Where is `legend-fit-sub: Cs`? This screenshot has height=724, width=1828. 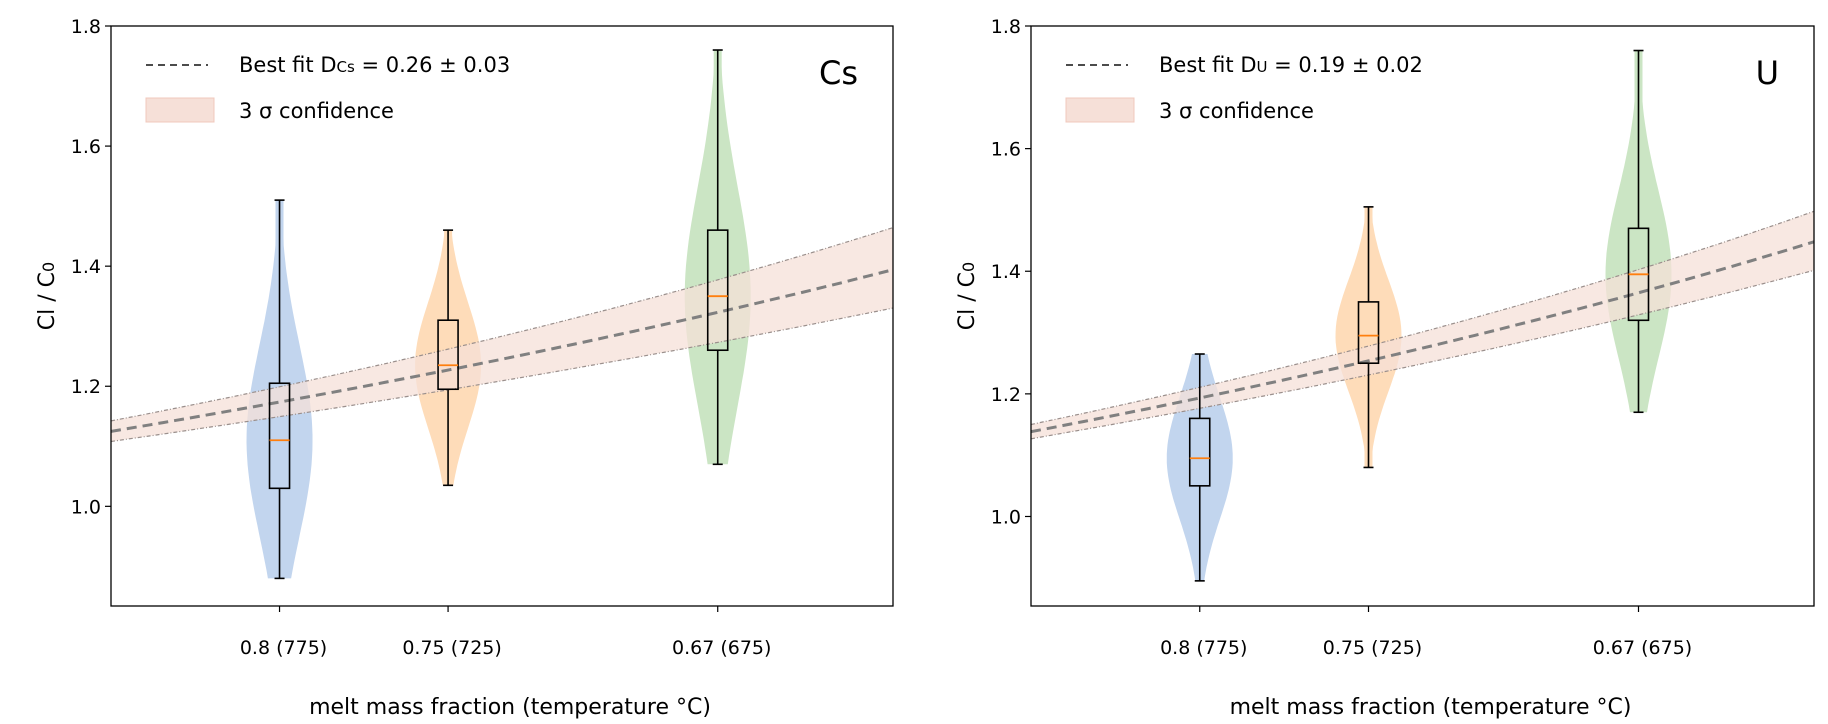 legend-fit-sub: Cs is located at coordinates (345, 67).